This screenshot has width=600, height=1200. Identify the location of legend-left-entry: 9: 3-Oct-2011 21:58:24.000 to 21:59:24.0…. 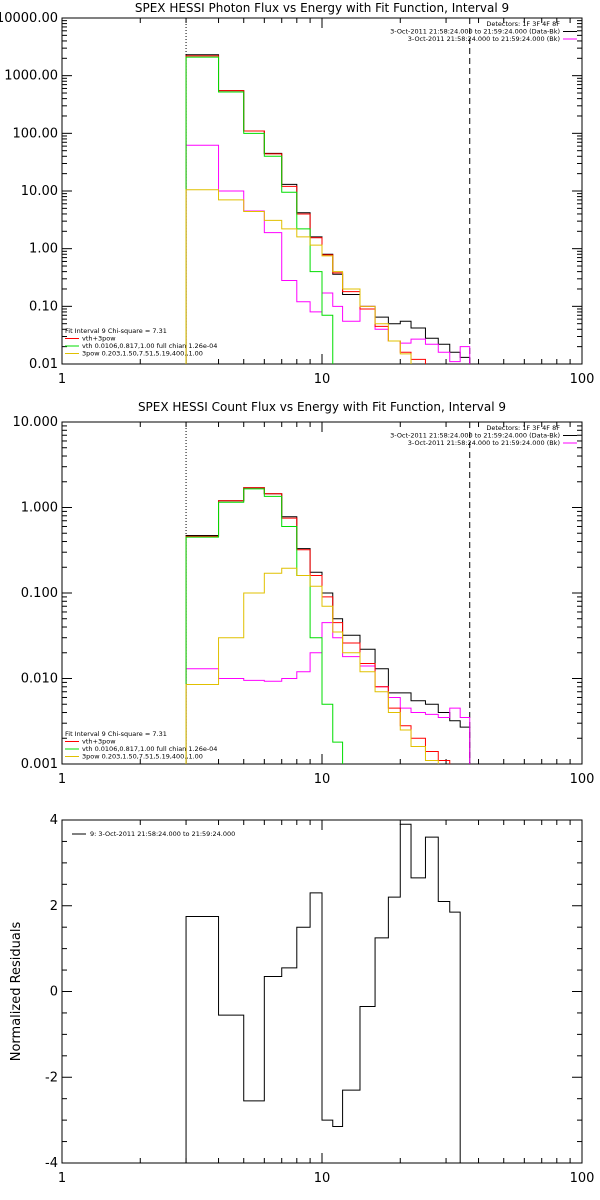
(162, 834).